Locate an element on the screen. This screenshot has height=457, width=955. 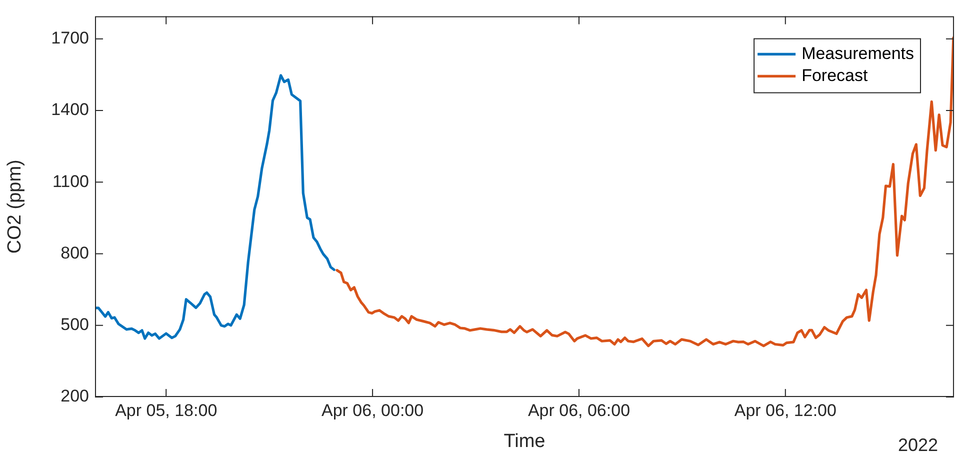
x-tick-label: Apr 06, 06:00 is located at coordinates (579, 410).